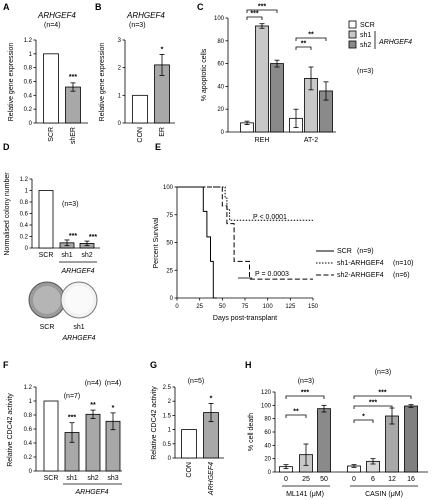 The height and width of the screenshot is (500, 432). What do you see at coordinates (270, 217) in the screenshot?
I see `p-value-annotation: P < 0.0001` at bounding box center [270, 217].